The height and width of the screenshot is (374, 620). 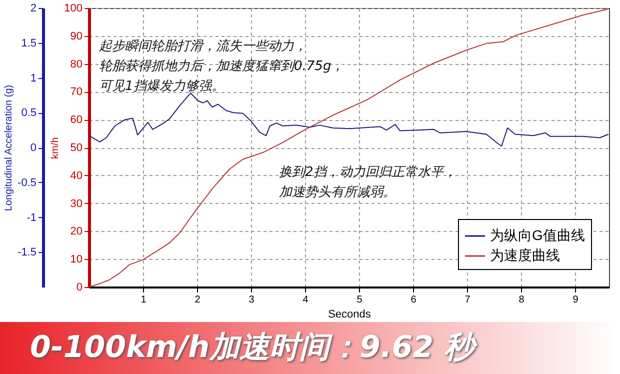 What do you see at coordinates (76, 176) in the screenshot?
I see `y2-tick-label: 40` at bounding box center [76, 176].